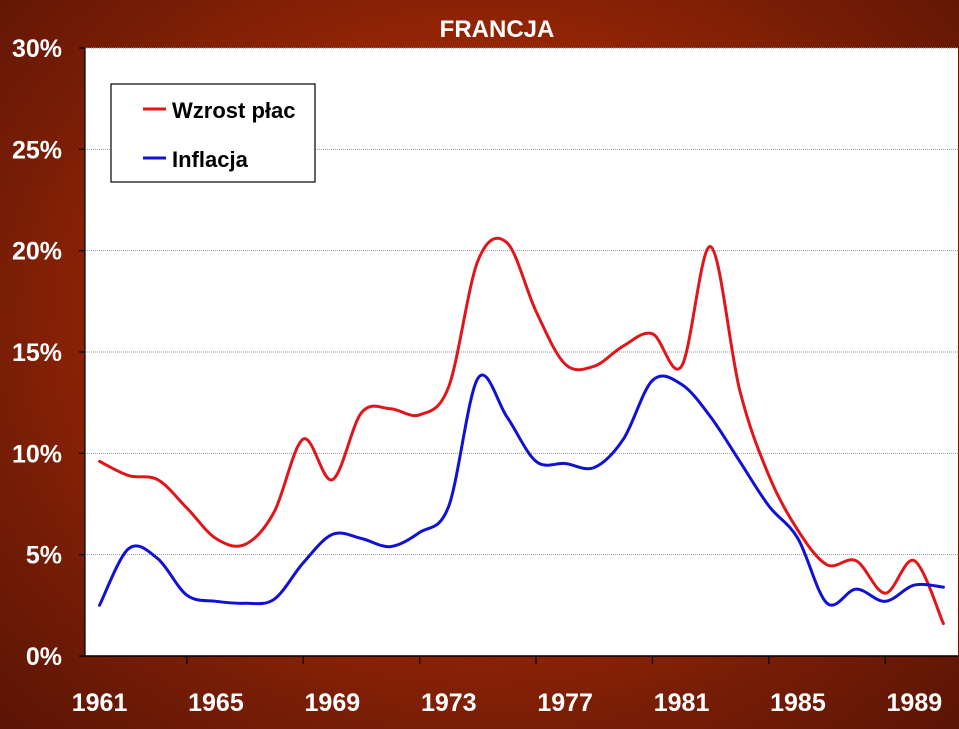  Describe the element at coordinates (100, 703) in the screenshot. I see `x-tick-label: 1961` at that location.